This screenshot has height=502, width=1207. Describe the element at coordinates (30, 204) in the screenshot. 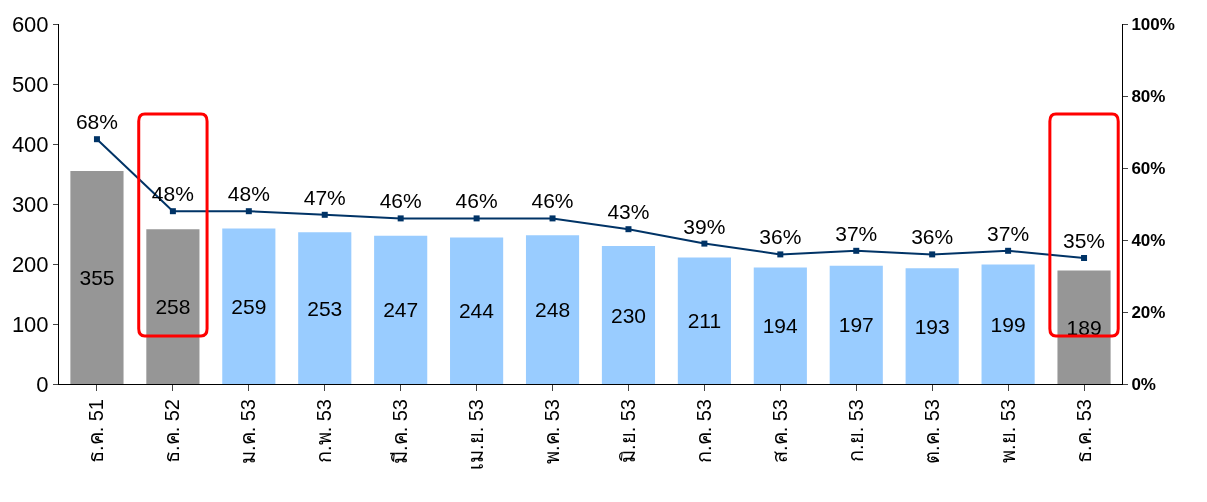

I see `y-tick-label: 300` at that location.